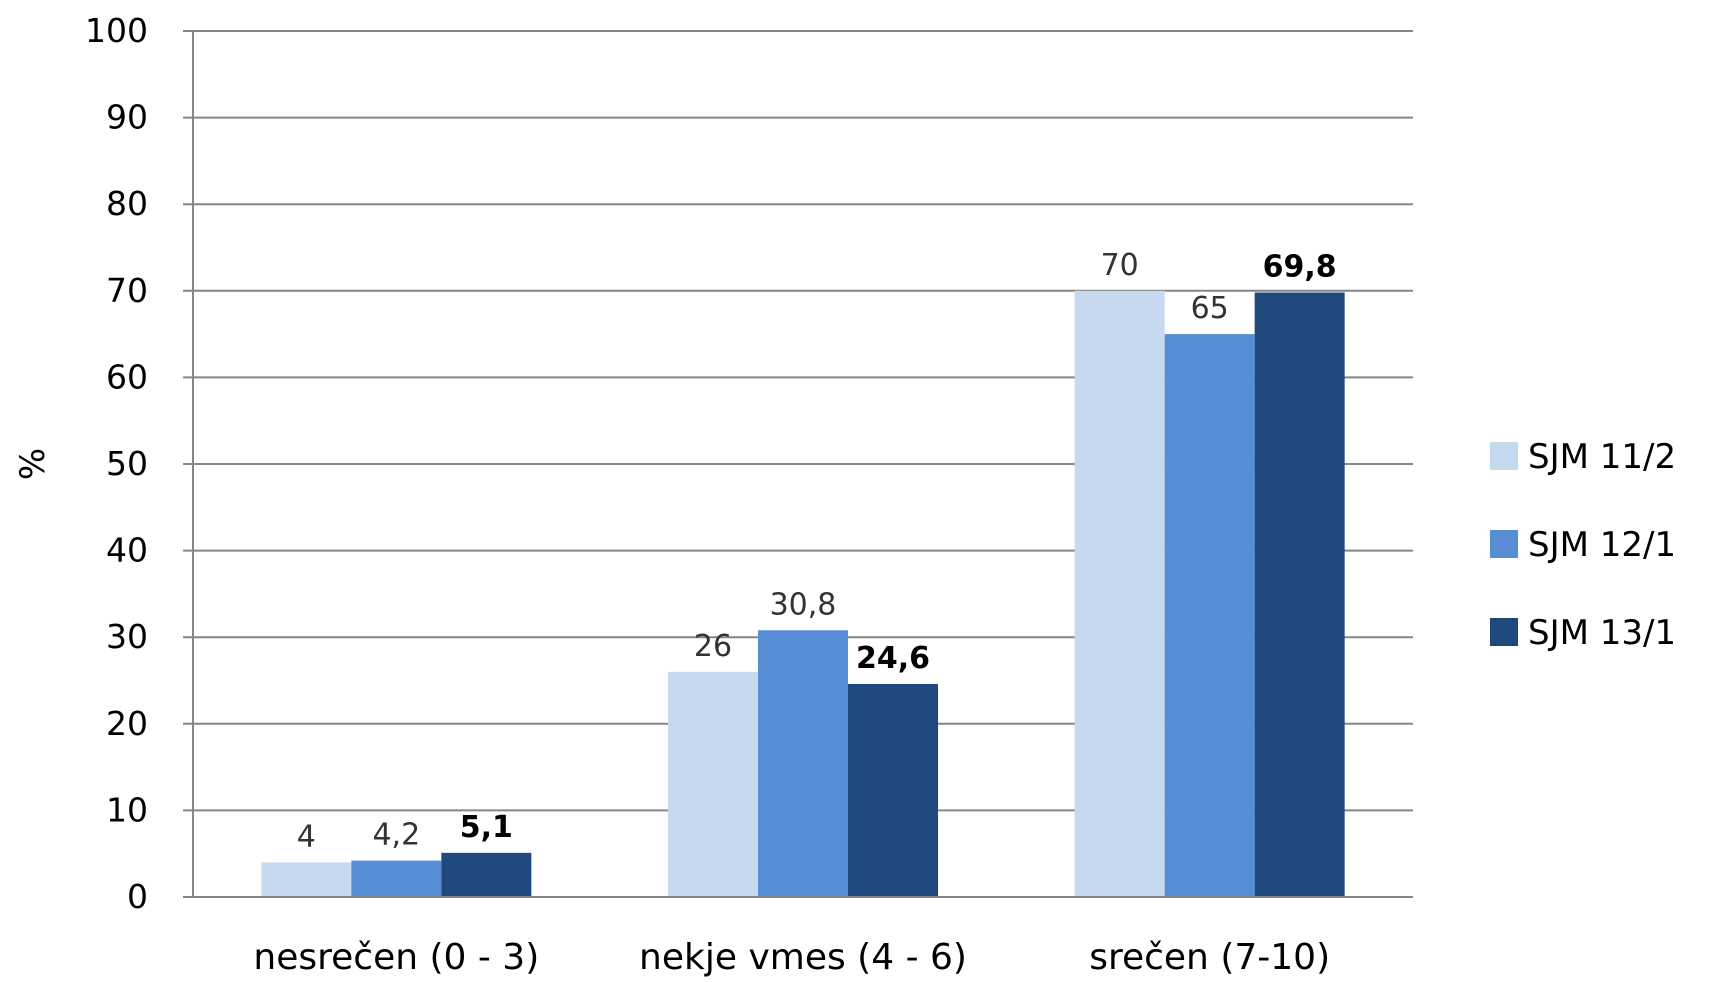  I want to click on data-label: 65, so click(1210, 308).